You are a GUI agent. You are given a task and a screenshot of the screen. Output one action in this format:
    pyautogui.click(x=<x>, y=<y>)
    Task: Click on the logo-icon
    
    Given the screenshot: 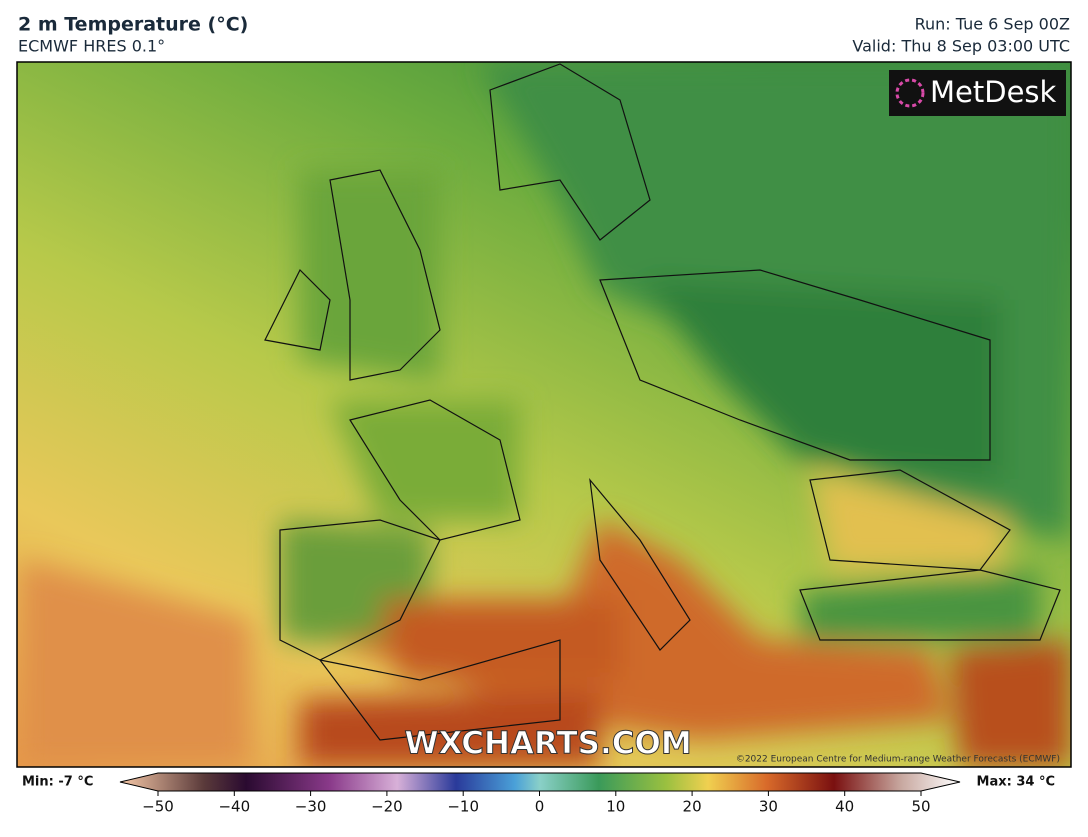 What is the action you would take?
    pyautogui.click(x=910, y=93)
    